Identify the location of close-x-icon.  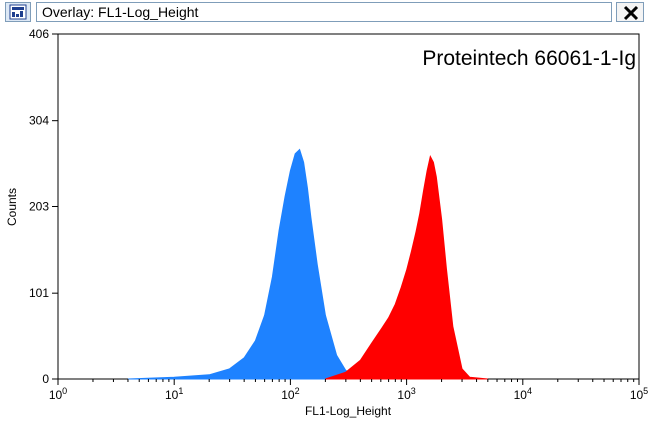
(631, 13).